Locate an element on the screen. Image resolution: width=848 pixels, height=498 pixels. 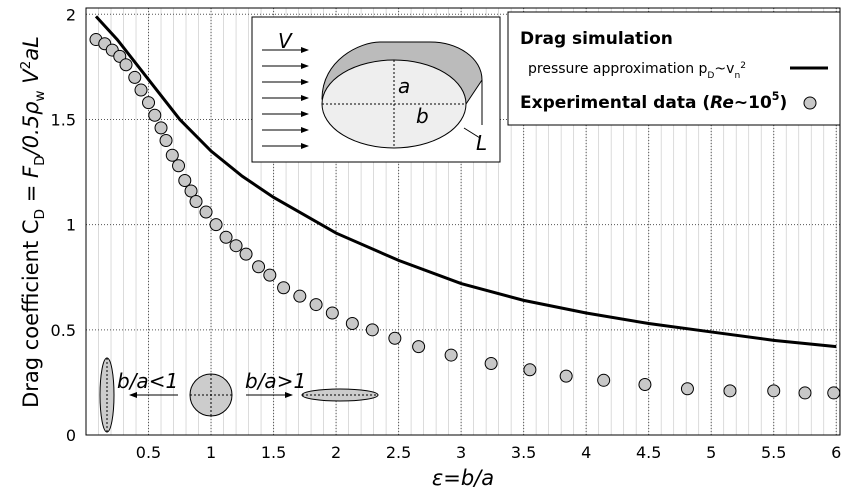
x-tick-label: 3.5 is located at coordinates (523, 452).